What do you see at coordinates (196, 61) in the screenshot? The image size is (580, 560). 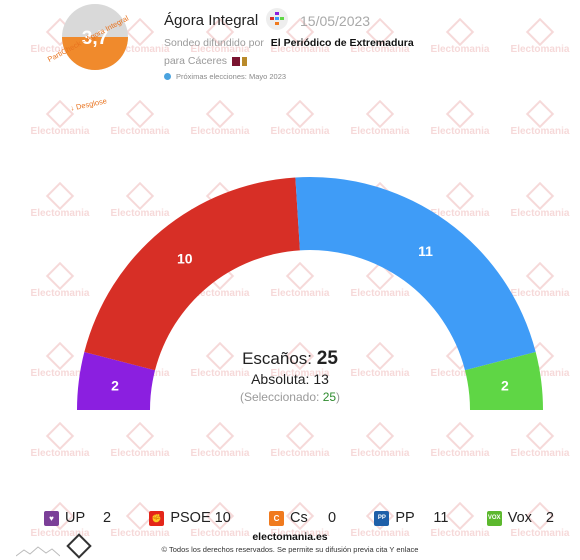 I see `region-text: para Cáceres` at bounding box center [196, 61].